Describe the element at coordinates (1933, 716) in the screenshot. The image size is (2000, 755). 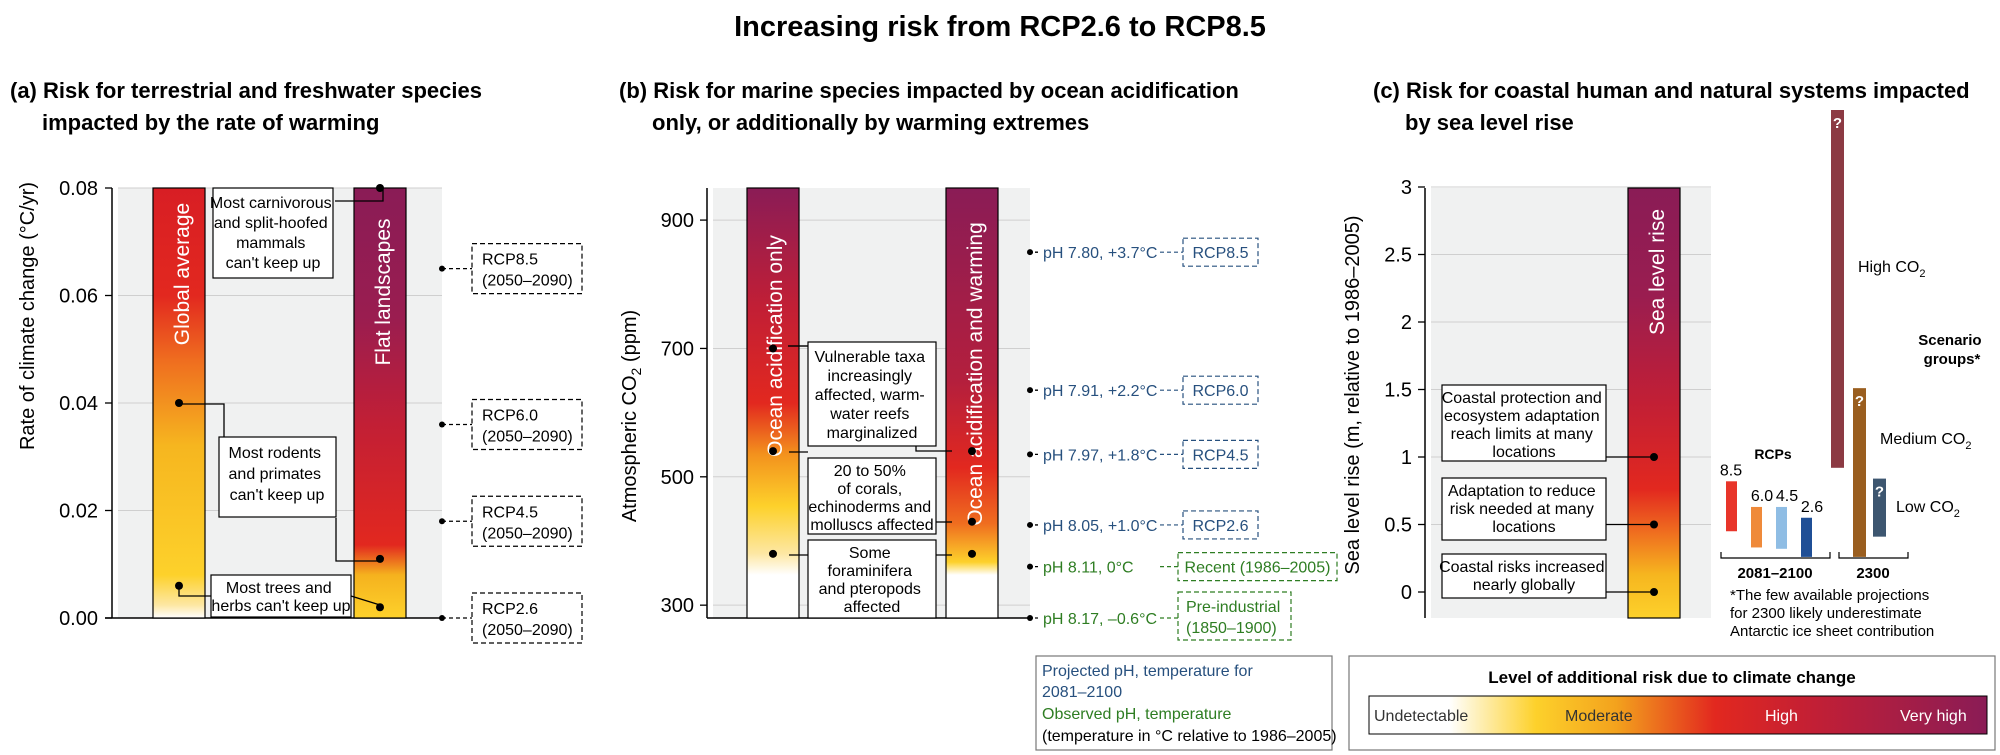
I see `colorbar-label-very-high: Very high` at that location.